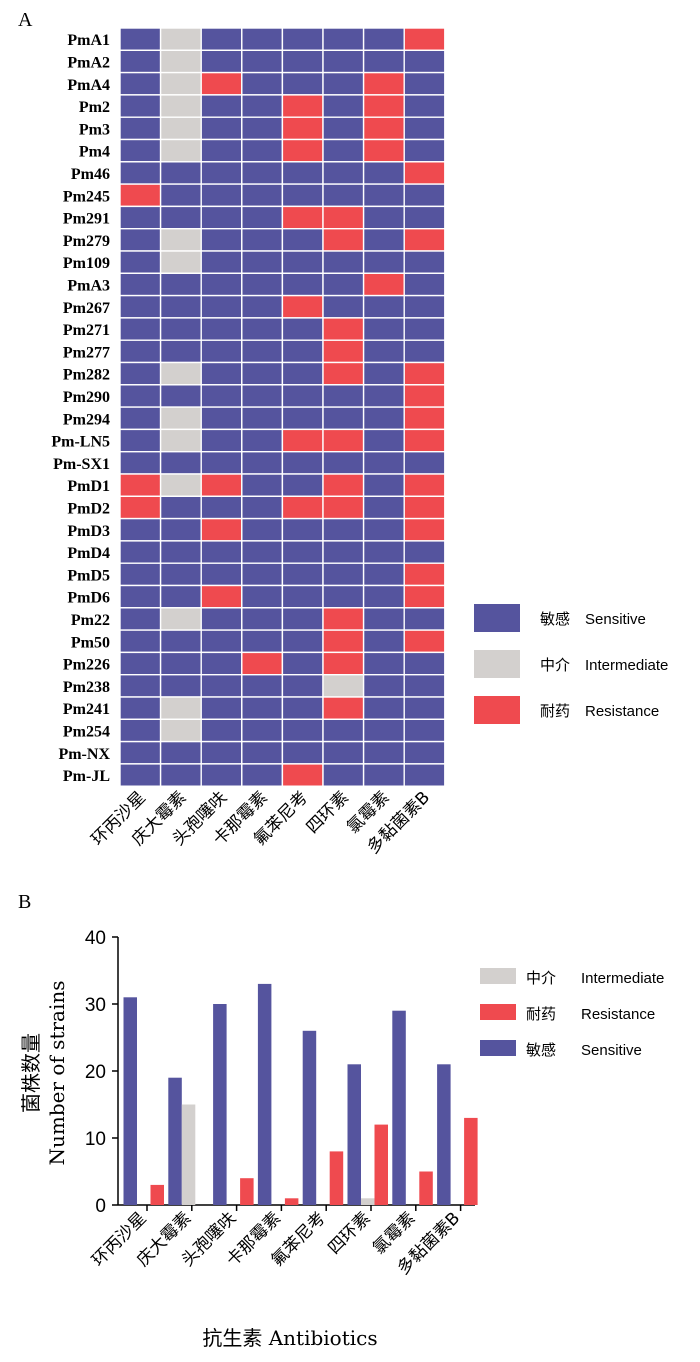 The image size is (700, 1362). What do you see at coordinates (95, 938) in the screenshot?
I see `y-tick-label: 40` at bounding box center [95, 938].